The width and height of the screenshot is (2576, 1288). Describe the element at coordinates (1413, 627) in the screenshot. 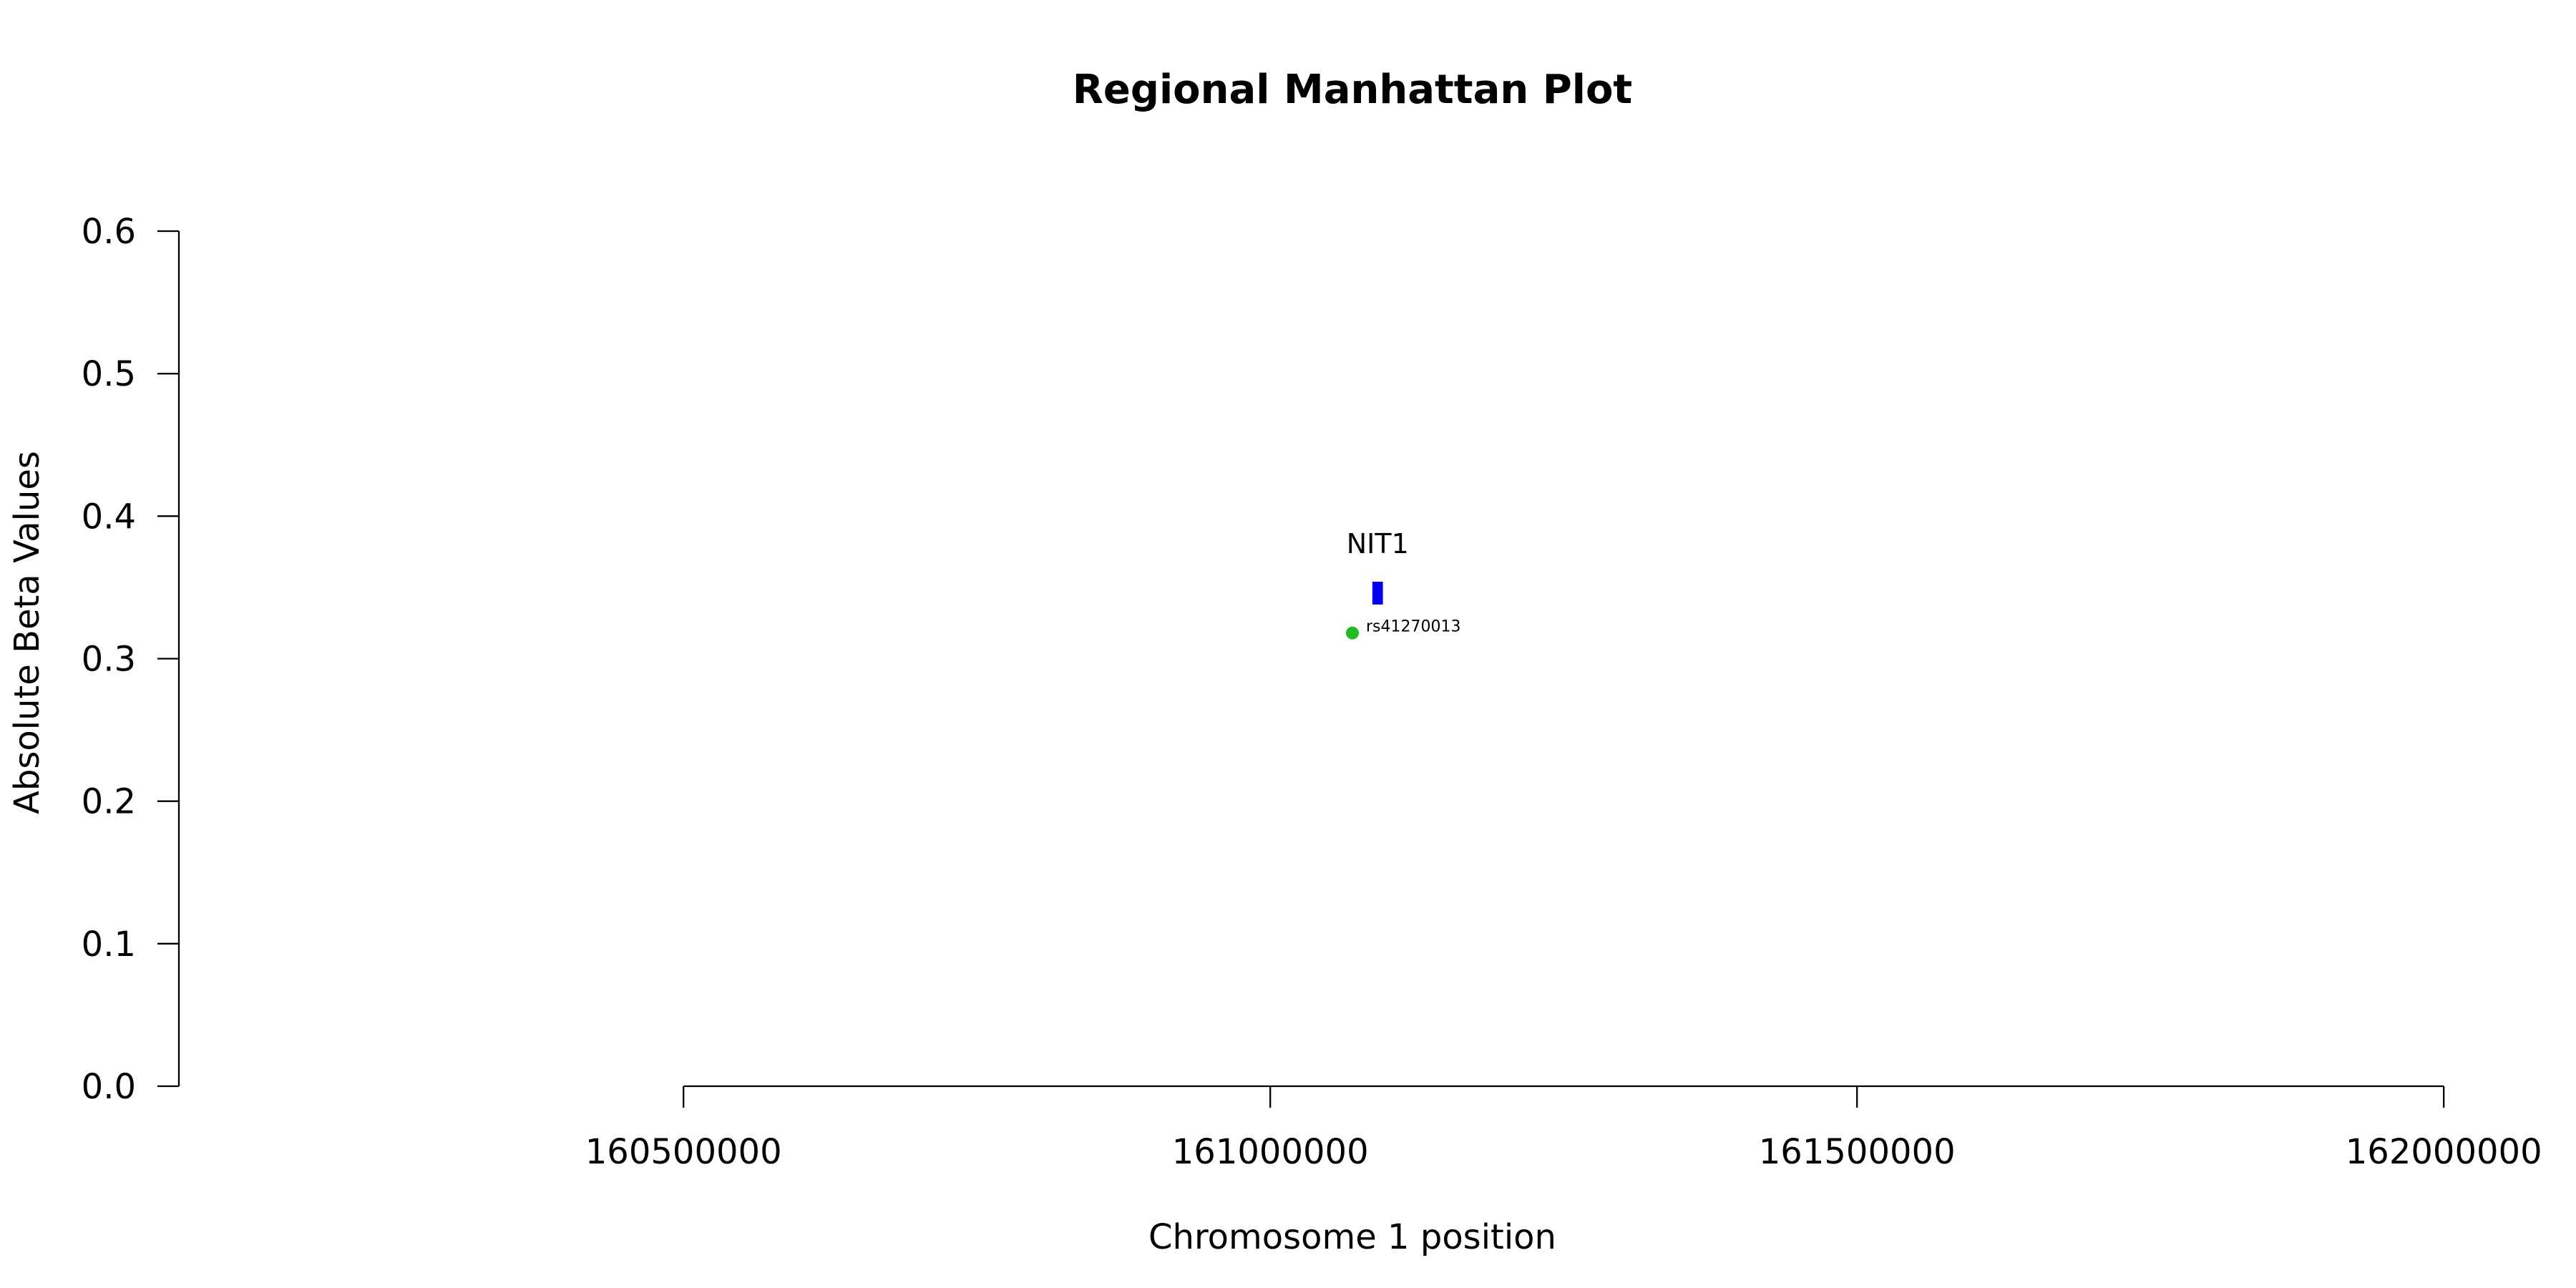

I see `snp-label: rs41270013` at that location.